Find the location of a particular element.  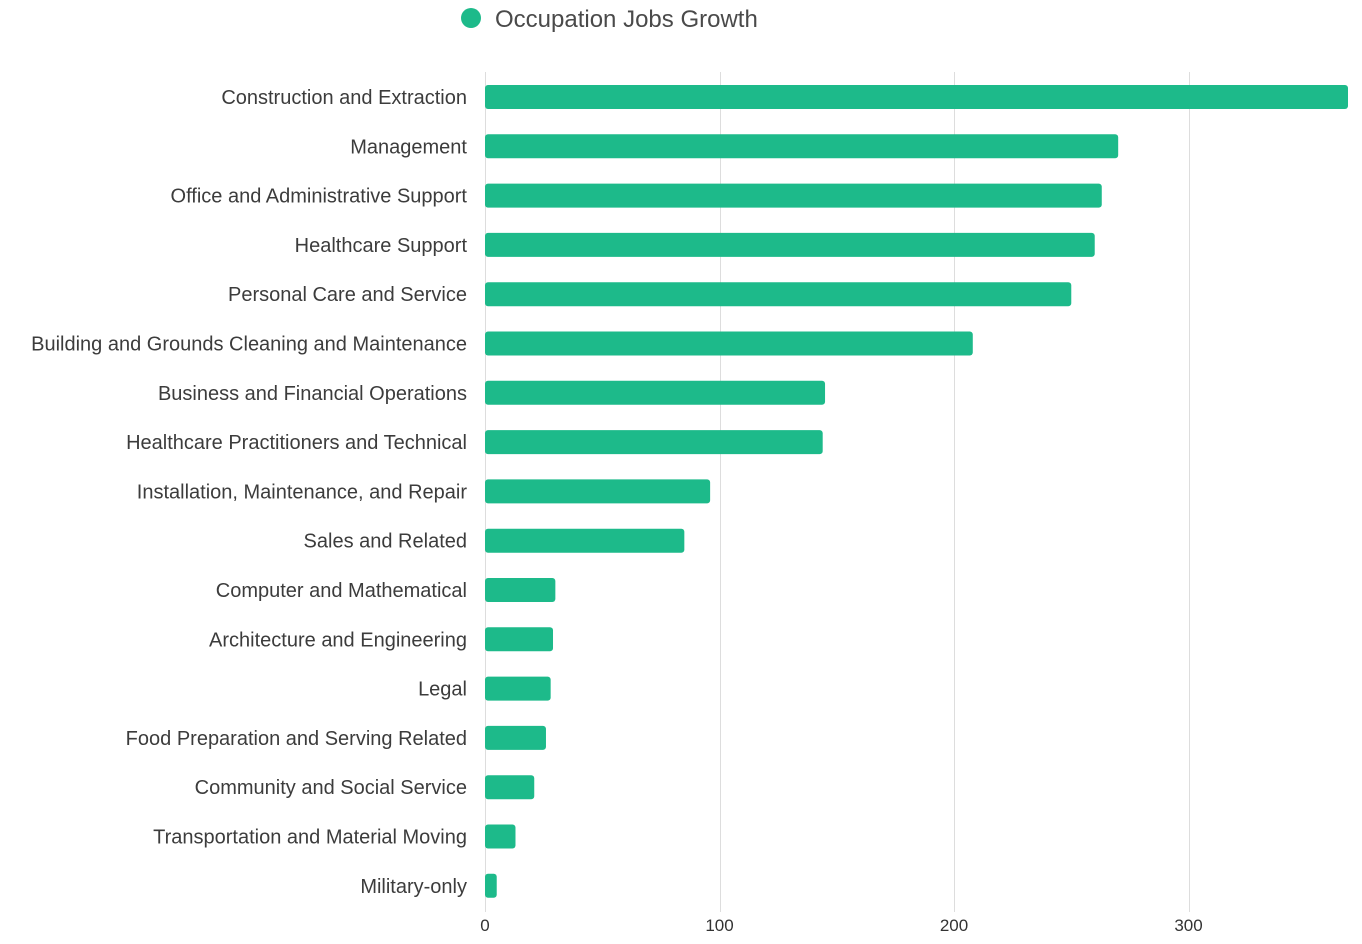

category-label: Community and Social Service is located at coordinates (331, 788).